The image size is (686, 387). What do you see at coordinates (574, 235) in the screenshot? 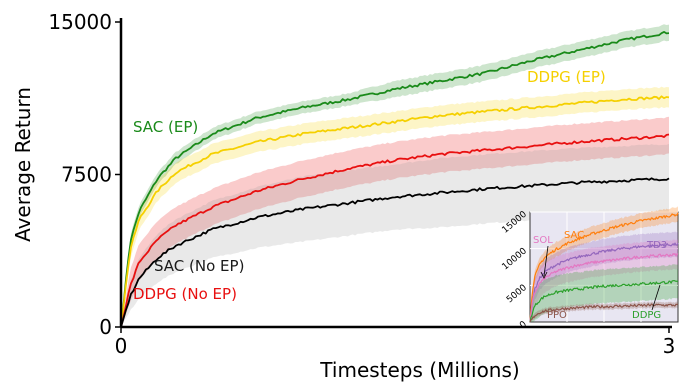
I see `inset-series-label-sac: SAC` at bounding box center [574, 235].